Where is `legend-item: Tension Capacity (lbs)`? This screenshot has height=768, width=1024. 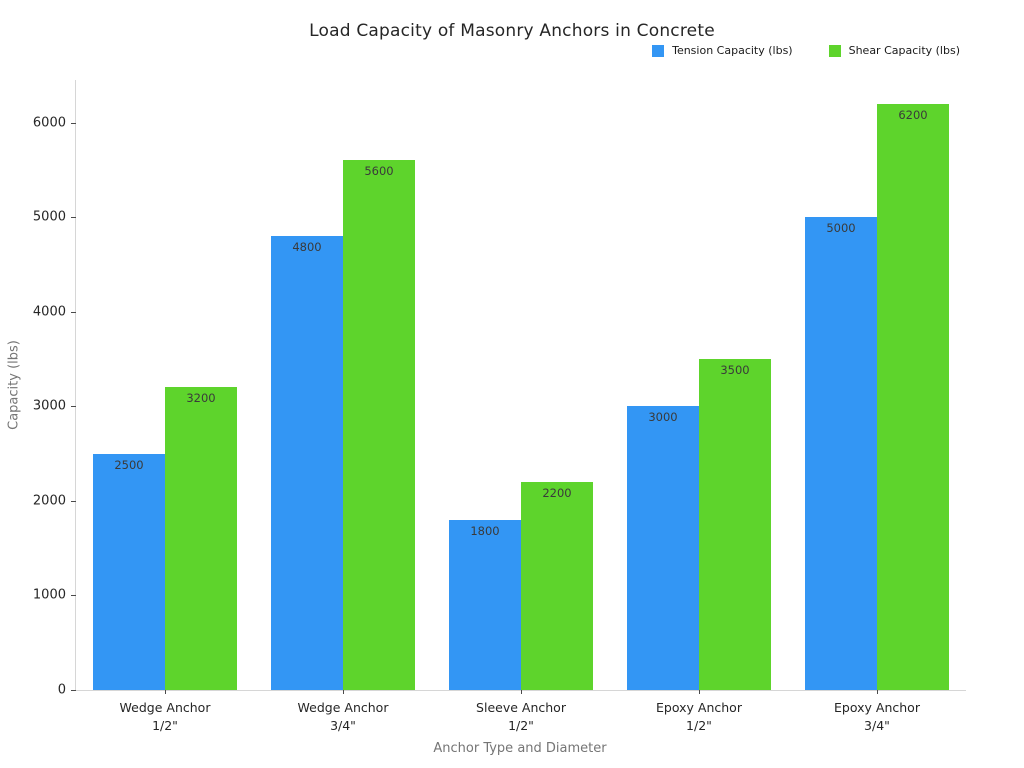 legend-item: Tension Capacity (lbs) is located at coordinates (722, 50).